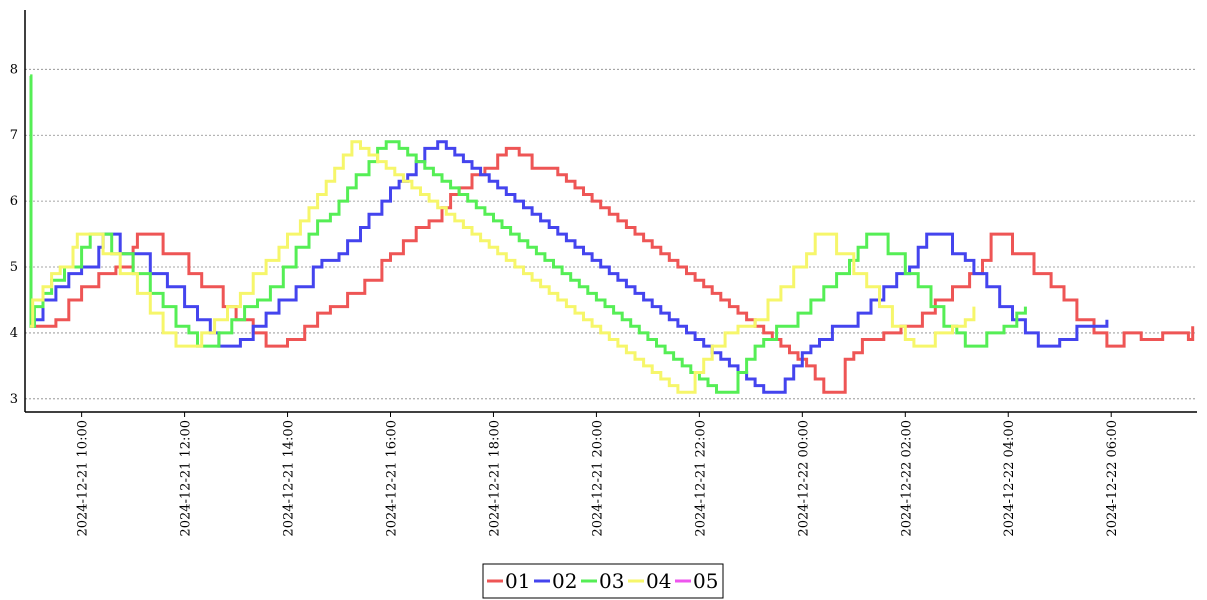  What do you see at coordinates (14, 234) in the screenshot?
I see `y-tick-labels: 3 4 5 6 7 8` at bounding box center [14, 234].